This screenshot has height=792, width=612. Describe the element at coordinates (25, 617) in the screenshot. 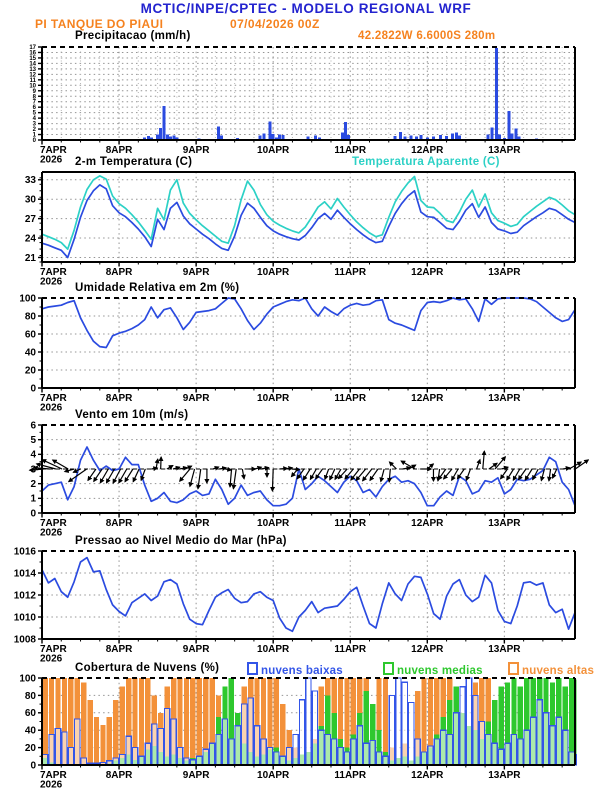

I see `svg-text: 1010` at that location.